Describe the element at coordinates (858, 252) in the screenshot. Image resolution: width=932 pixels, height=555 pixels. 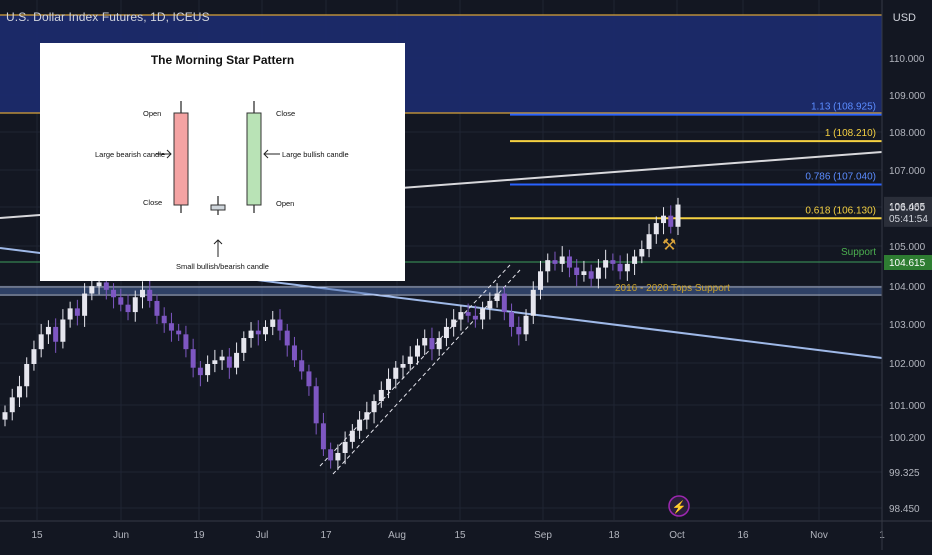
I see `support-label: Support` at that location.